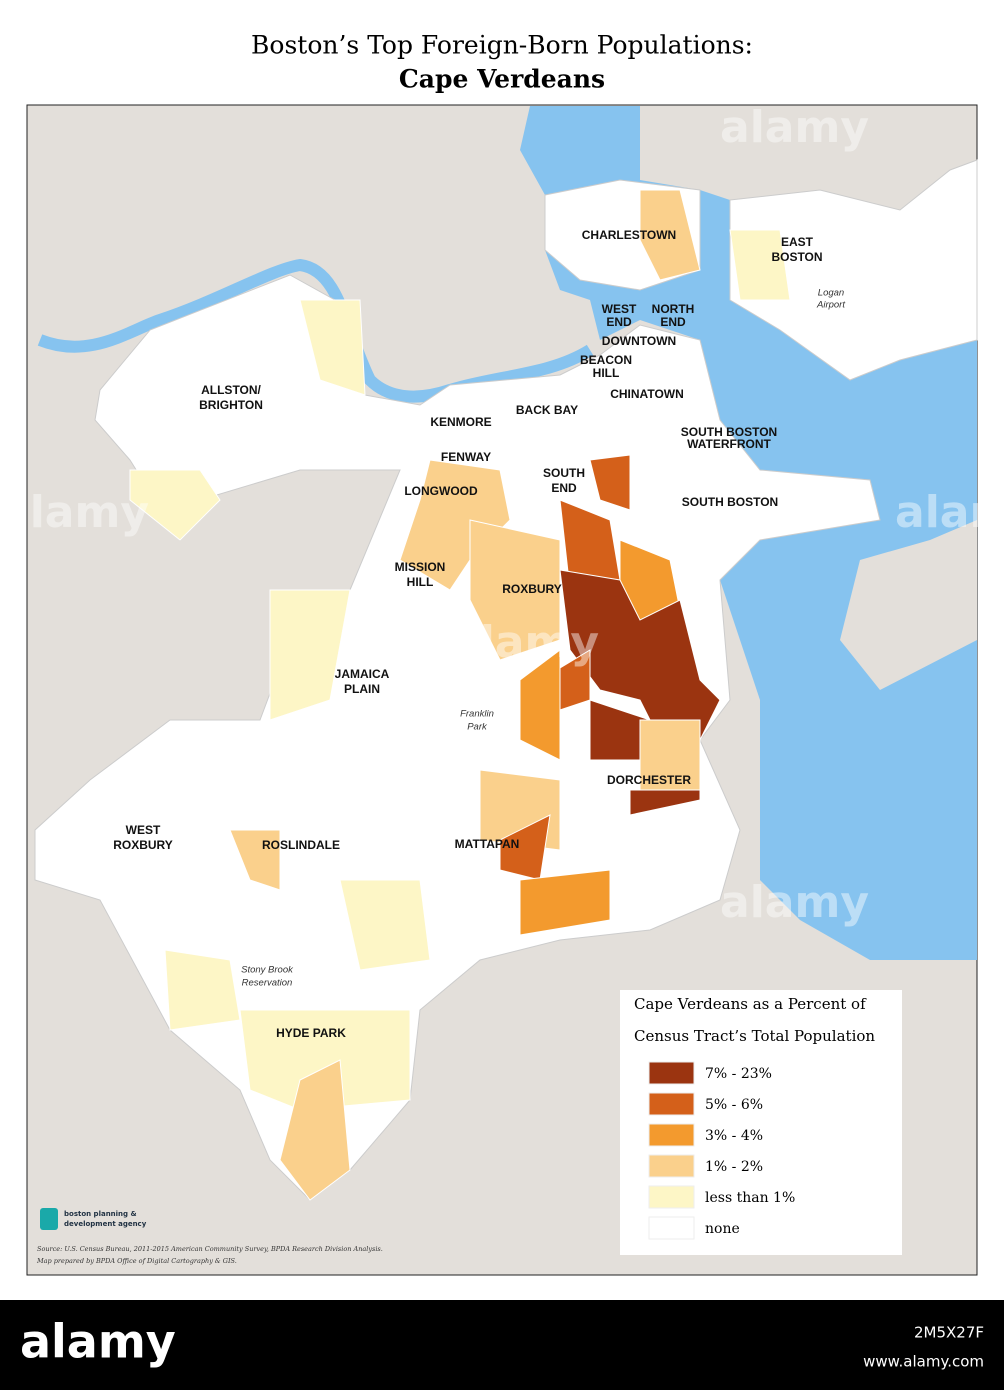 Image resolution: width=1004 pixels, height=1394 pixels. I want to click on neighborhood-label: BEACON, so click(606, 360).